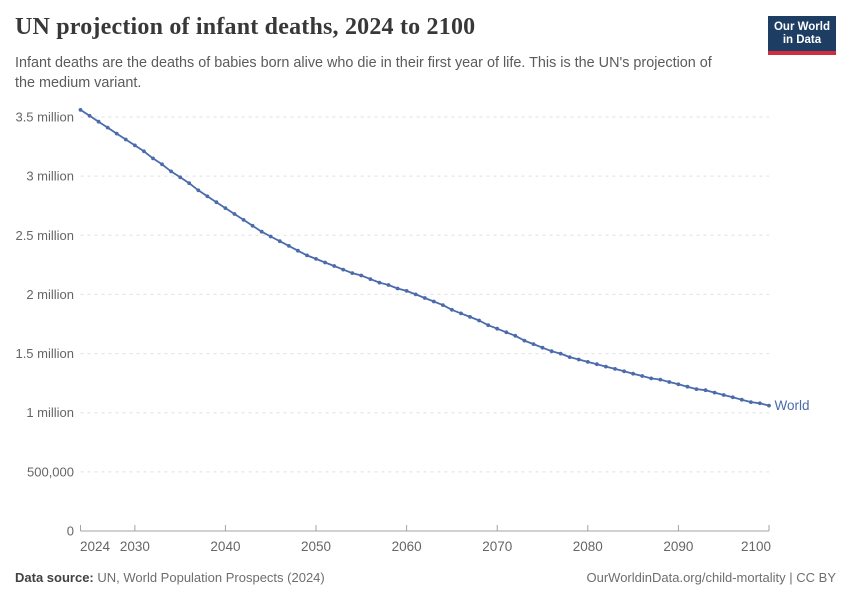 The image size is (850, 600). What do you see at coordinates (252, 225) in the screenshot?
I see `data-point-2043` at bounding box center [252, 225].